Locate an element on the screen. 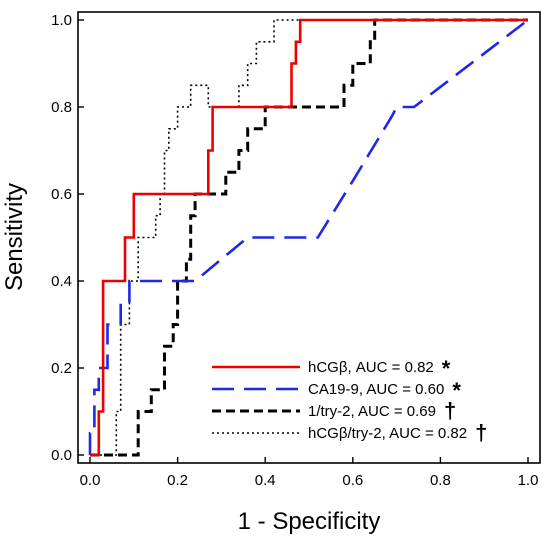 The height and width of the screenshot is (548, 550). x-tick-label: 0.6 is located at coordinates (352, 480).